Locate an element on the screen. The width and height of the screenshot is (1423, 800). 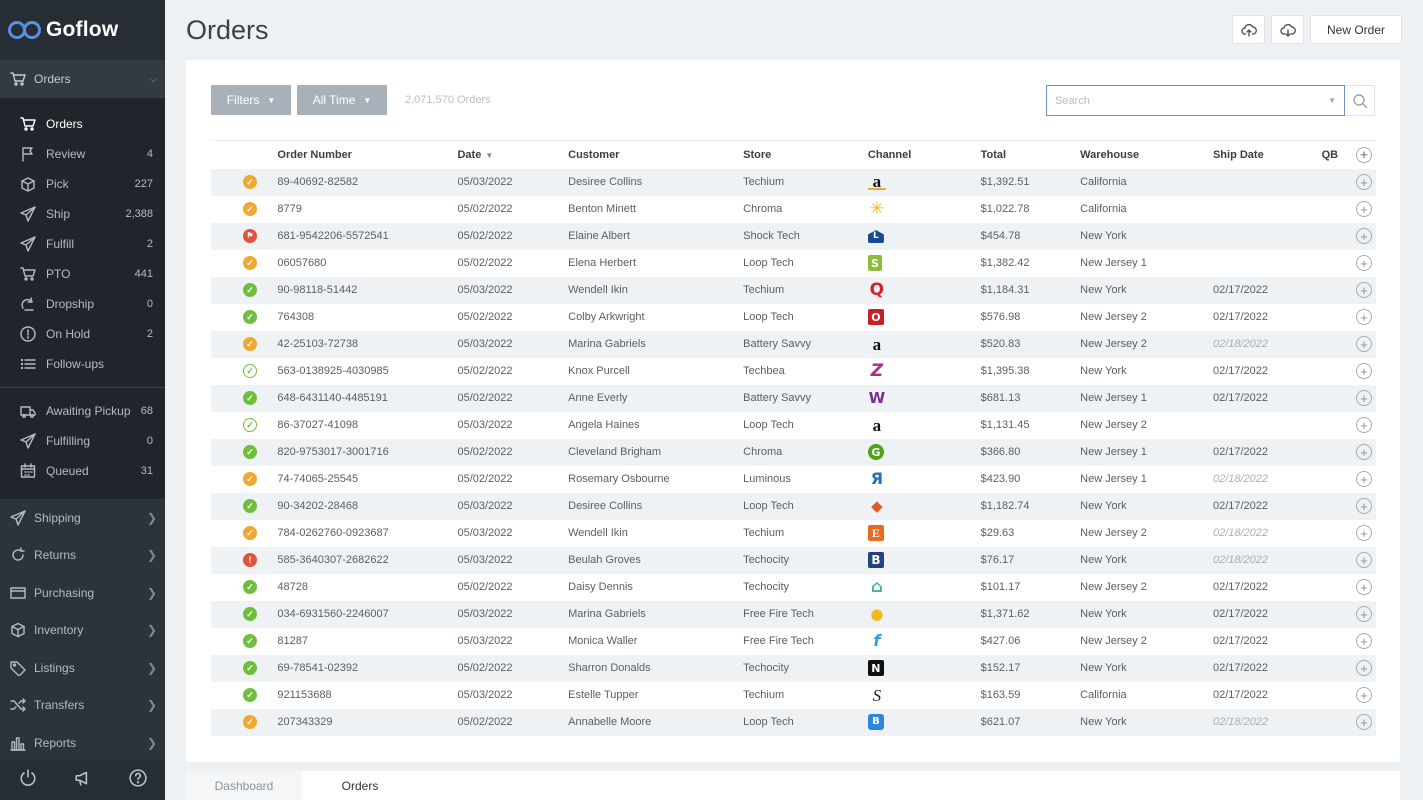
col-store: Store is located at coordinates (805, 154).